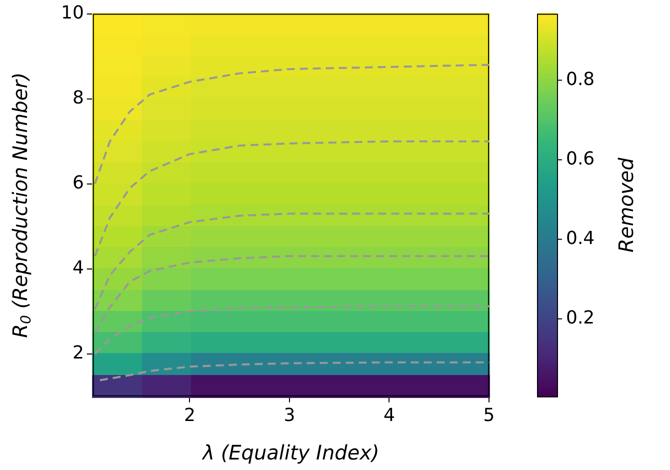  I want to click on x-axis-title: λ (Equality Index), so click(291, 452).